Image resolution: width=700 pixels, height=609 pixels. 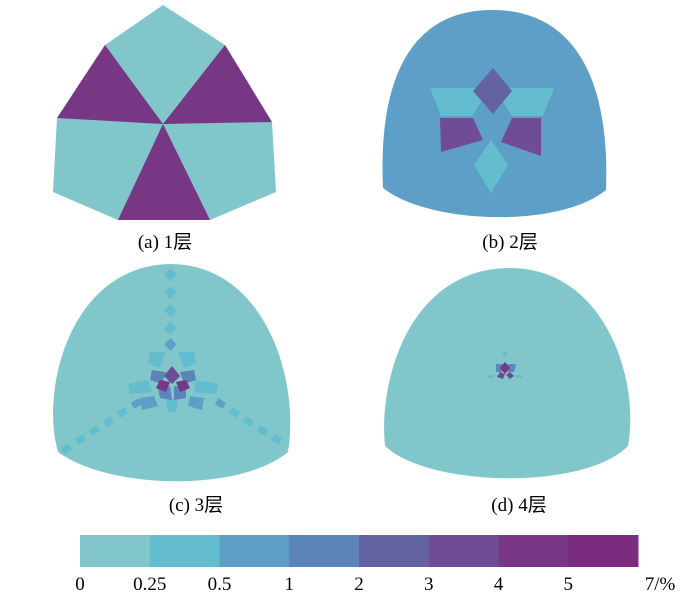 I want to click on colorbar-tick-label: 0.25, so click(x=149, y=584).